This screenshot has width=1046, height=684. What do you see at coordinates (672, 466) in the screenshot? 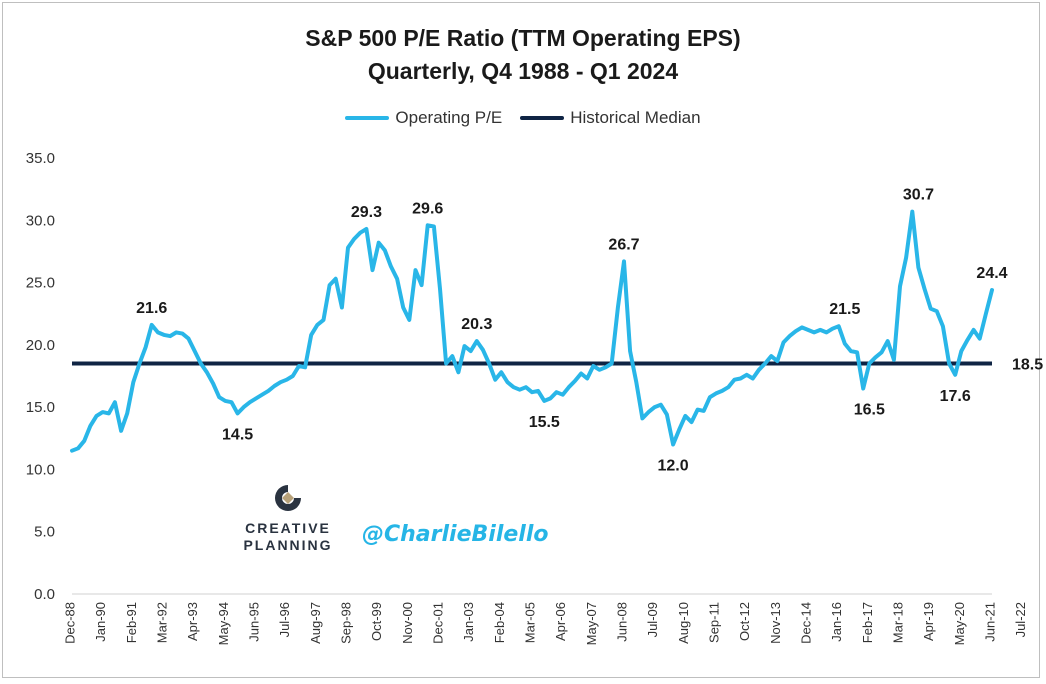
I see `data-label: 12.0` at bounding box center [672, 466].